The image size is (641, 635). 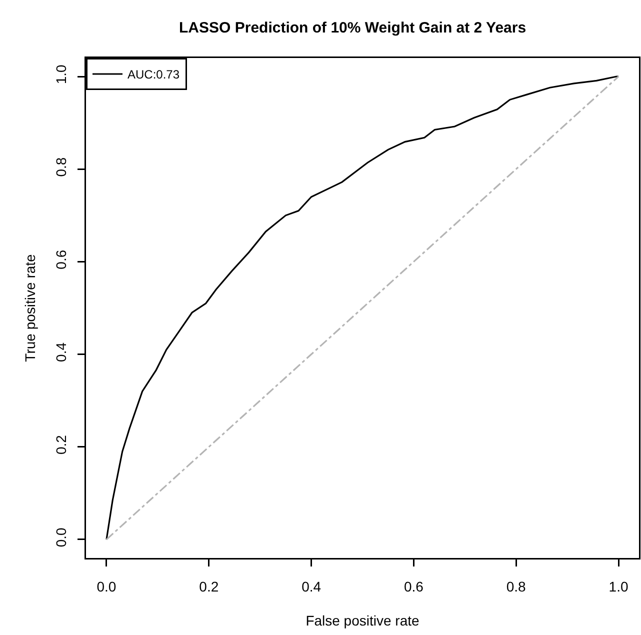 I want to click on chart-title: LASSO Prediction of 10% Weight Gain at 2 Years, so click(x=352, y=28).